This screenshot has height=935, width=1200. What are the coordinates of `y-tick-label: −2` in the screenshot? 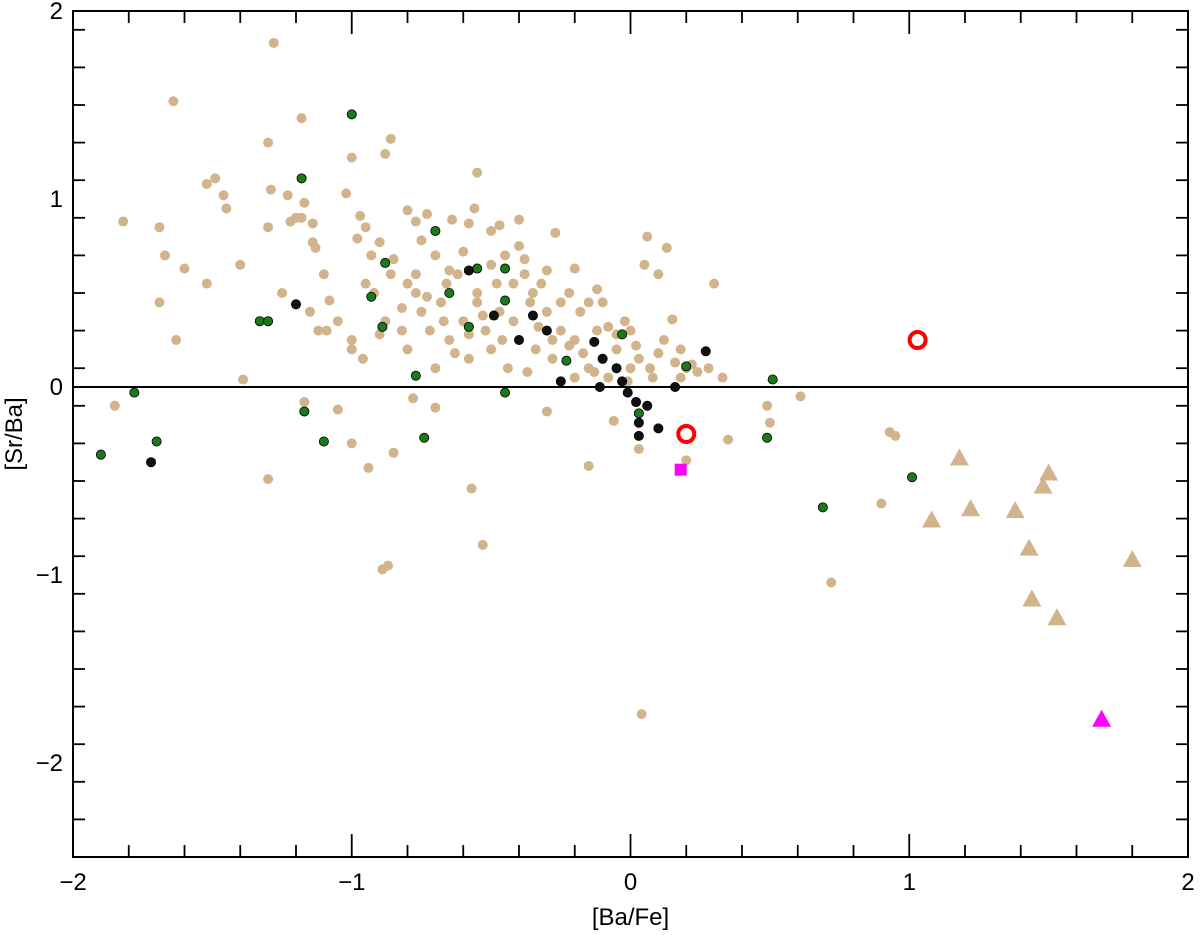 It's located at (49, 763).